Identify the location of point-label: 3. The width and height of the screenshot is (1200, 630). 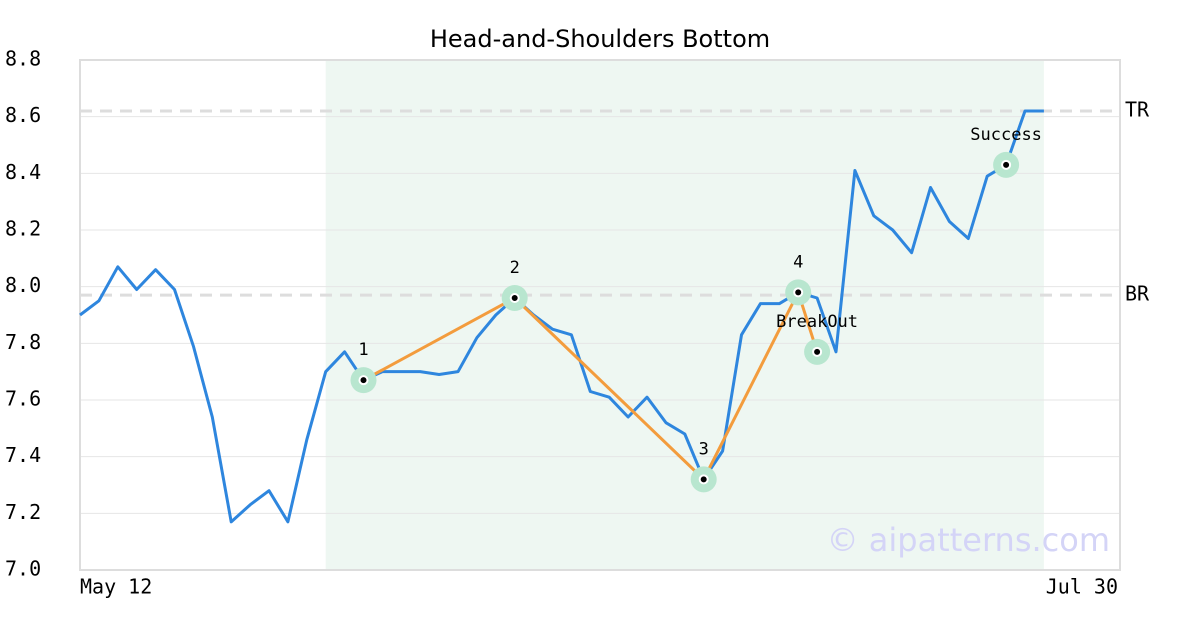
(704, 449).